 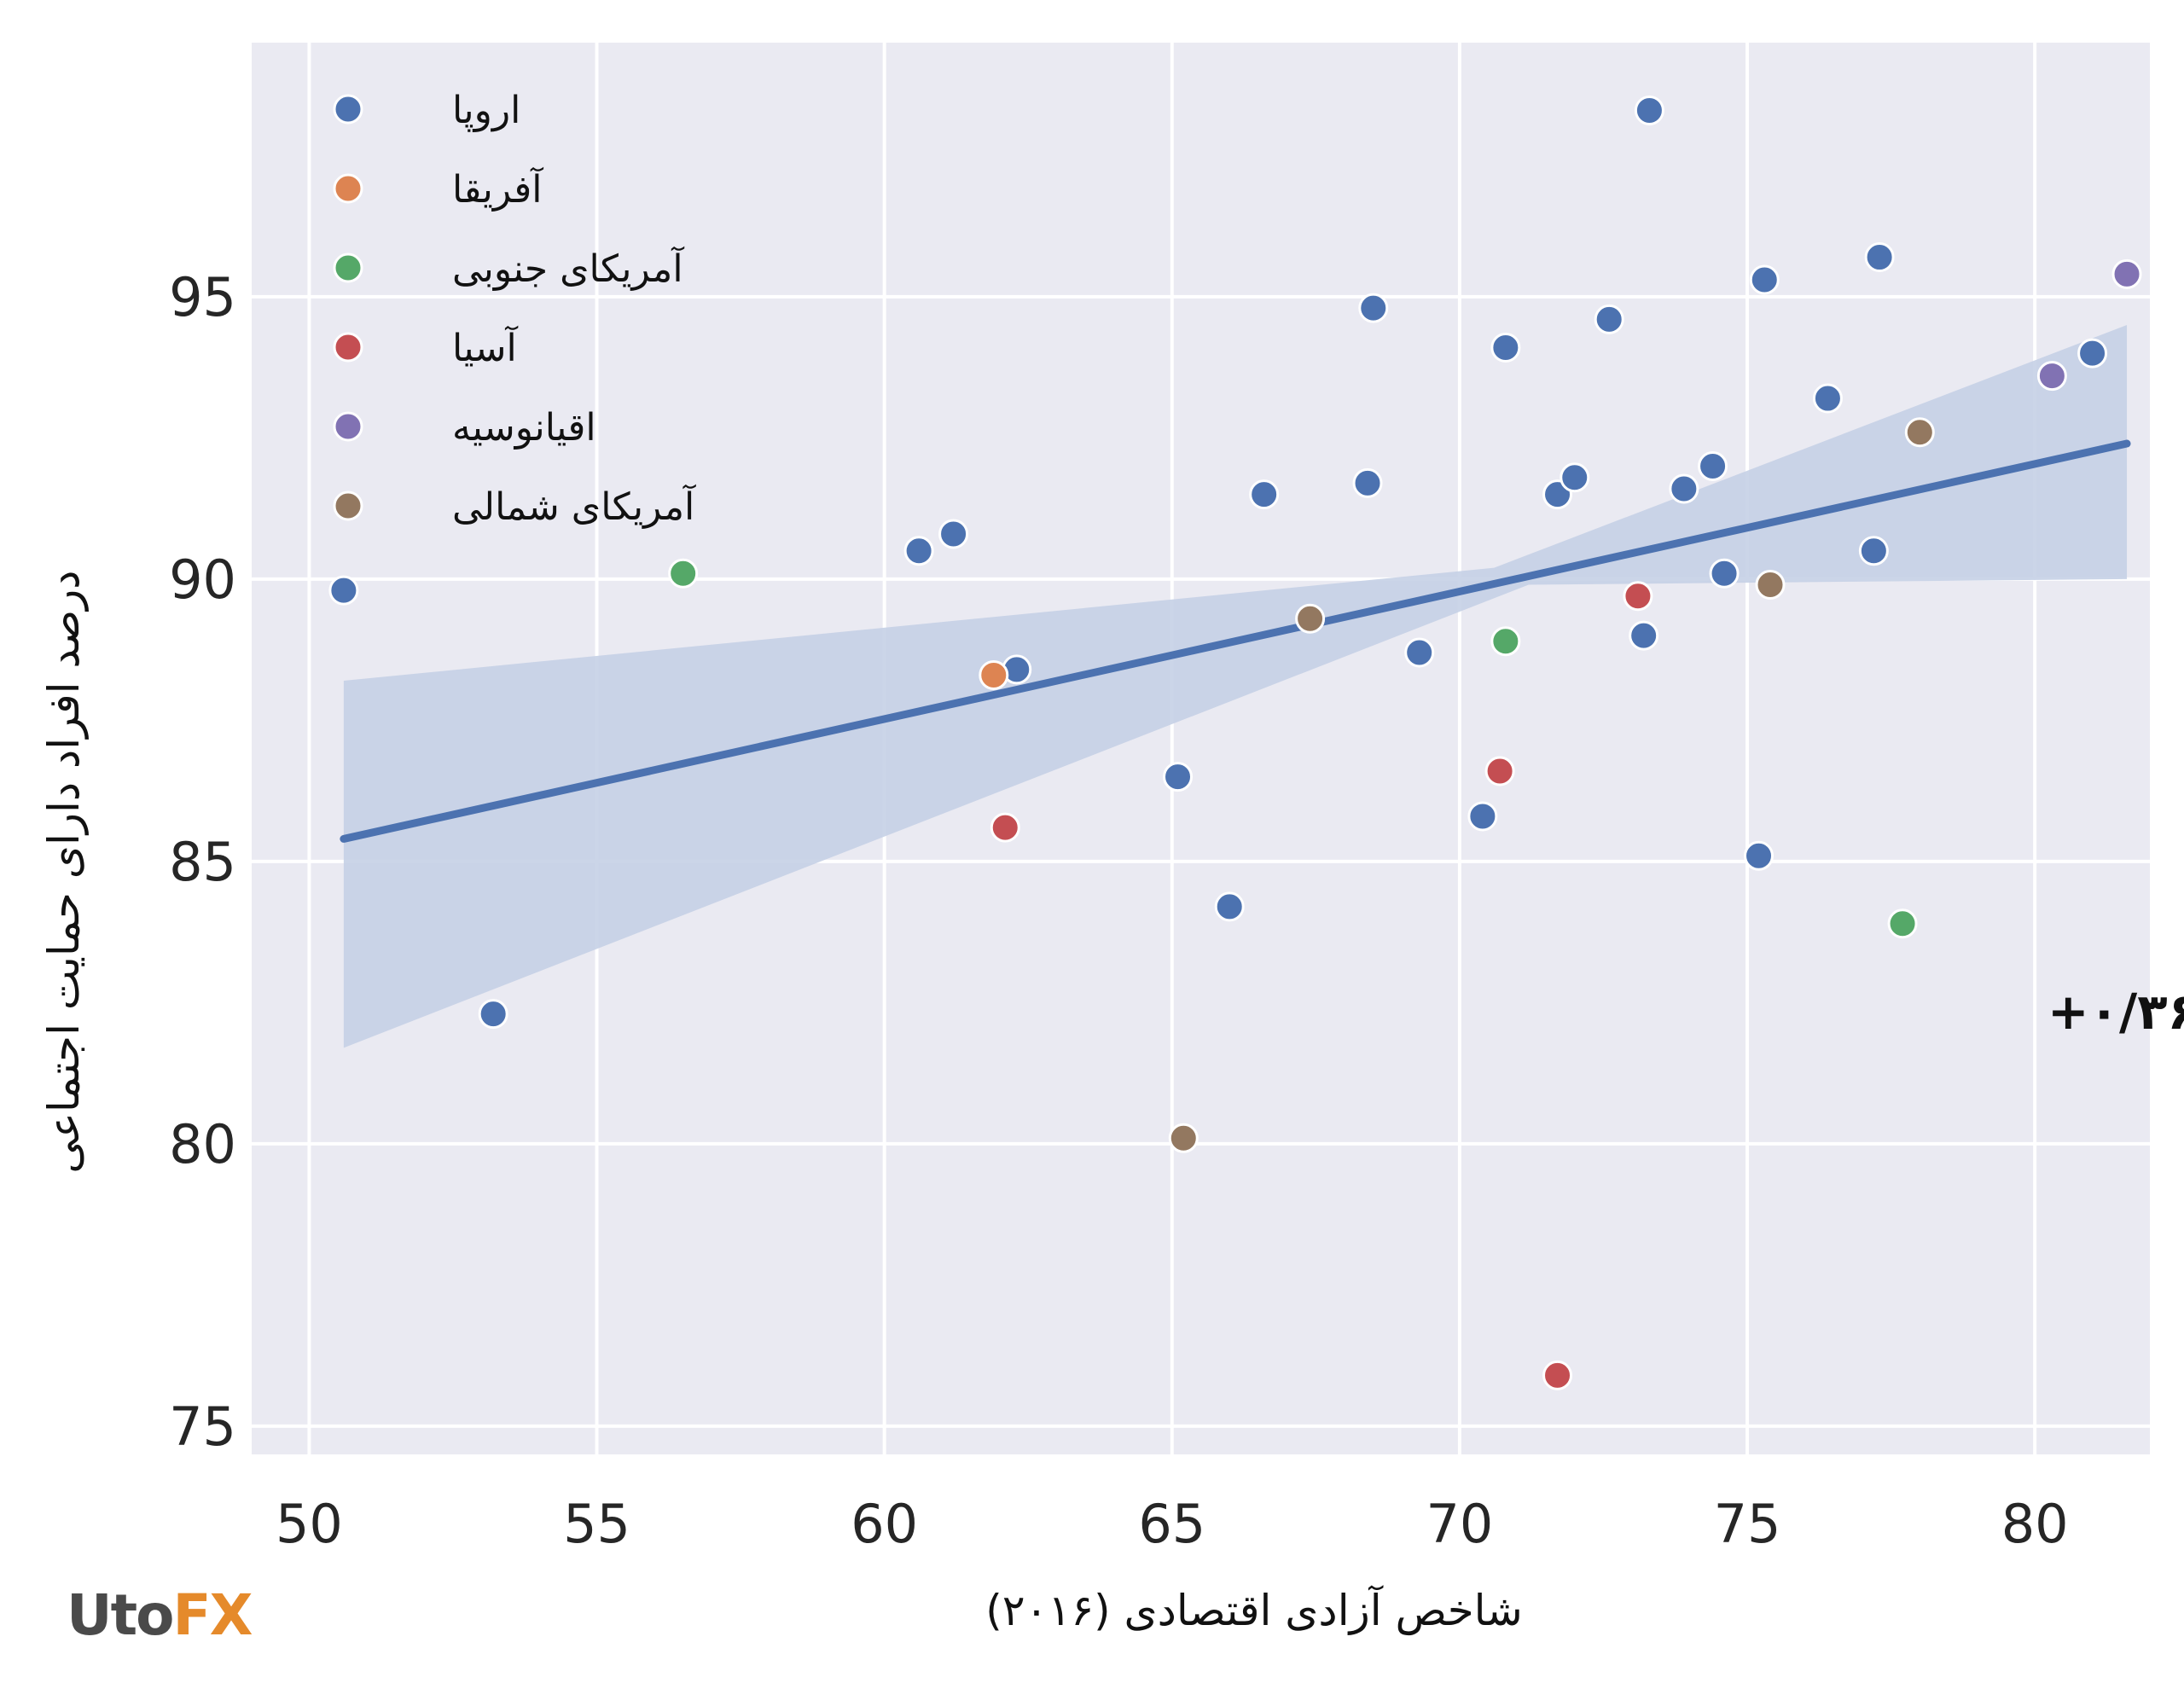 I want to click on y-tick-label: 80, so click(x=202, y=1144).